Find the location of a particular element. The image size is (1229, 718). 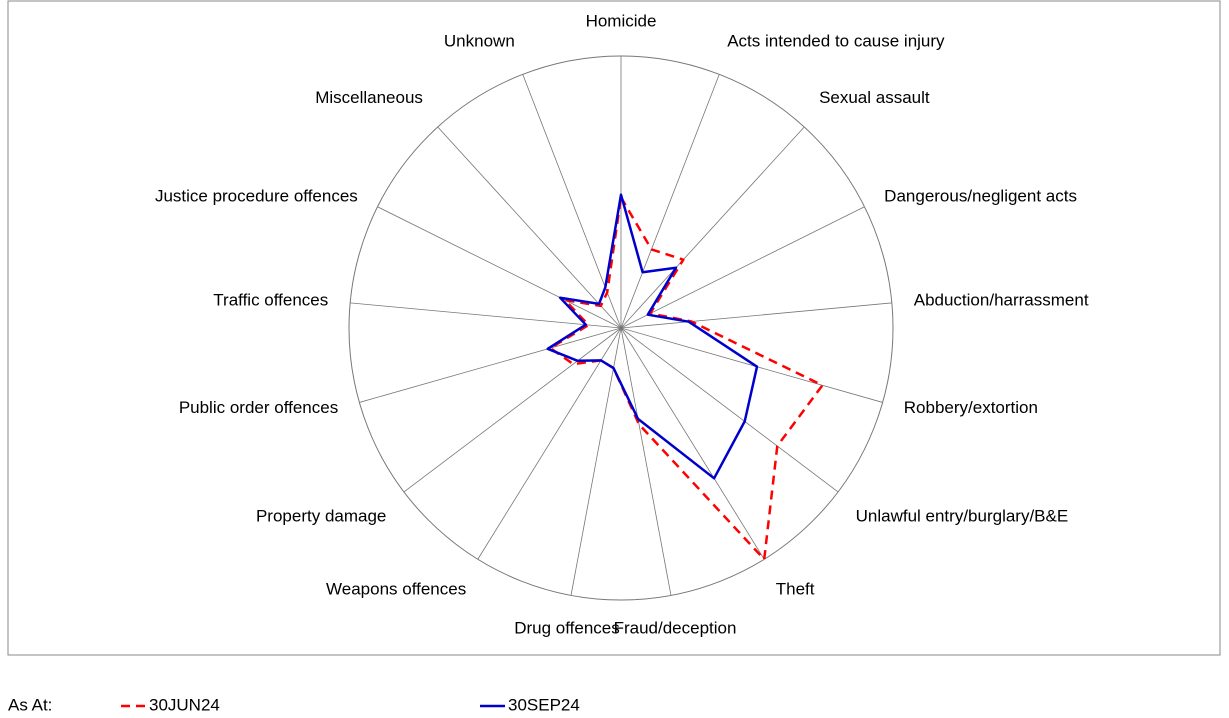

category-label: Unlawful entry/burglary/B&E is located at coordinates (962, 516).